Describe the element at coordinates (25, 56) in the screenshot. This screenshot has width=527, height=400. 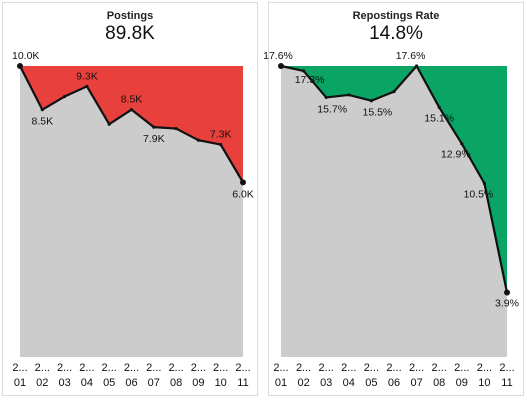
I see `data-label: 10.0K` at that location.